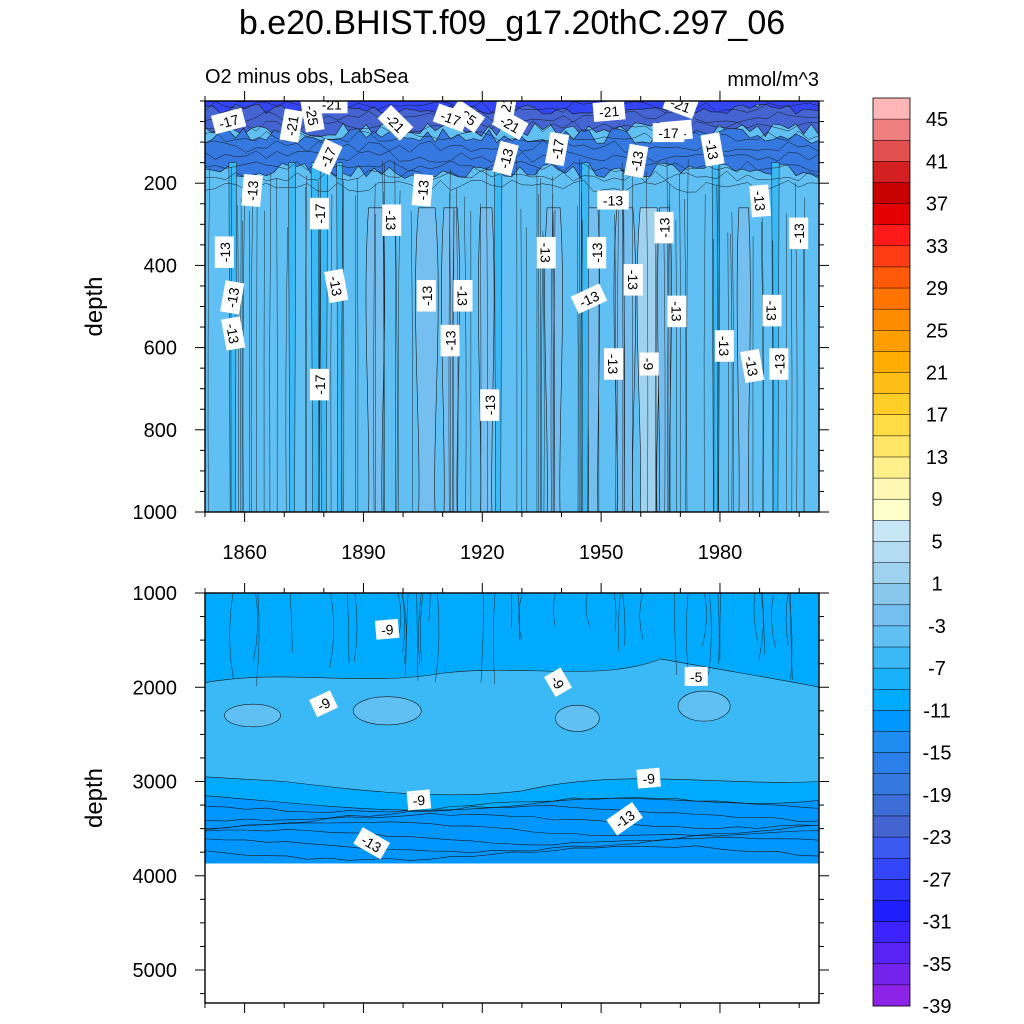 Image resolution: width=1024 pixels, height=1024 pixels. I want to click on colorbar-label: -19, so click(937, 796).